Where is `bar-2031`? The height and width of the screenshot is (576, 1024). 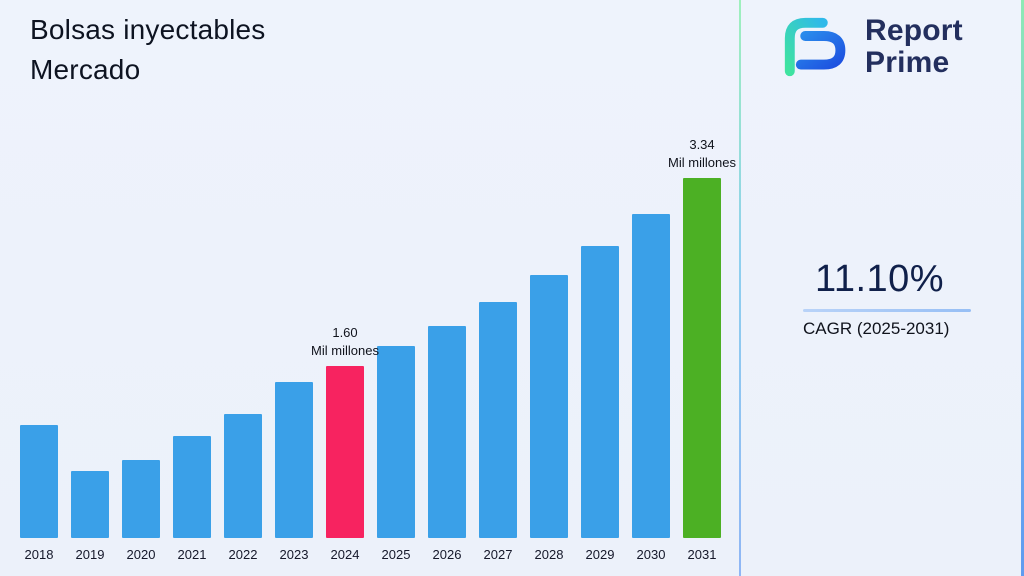
bar-2031 is located at coordinates (702, 358).